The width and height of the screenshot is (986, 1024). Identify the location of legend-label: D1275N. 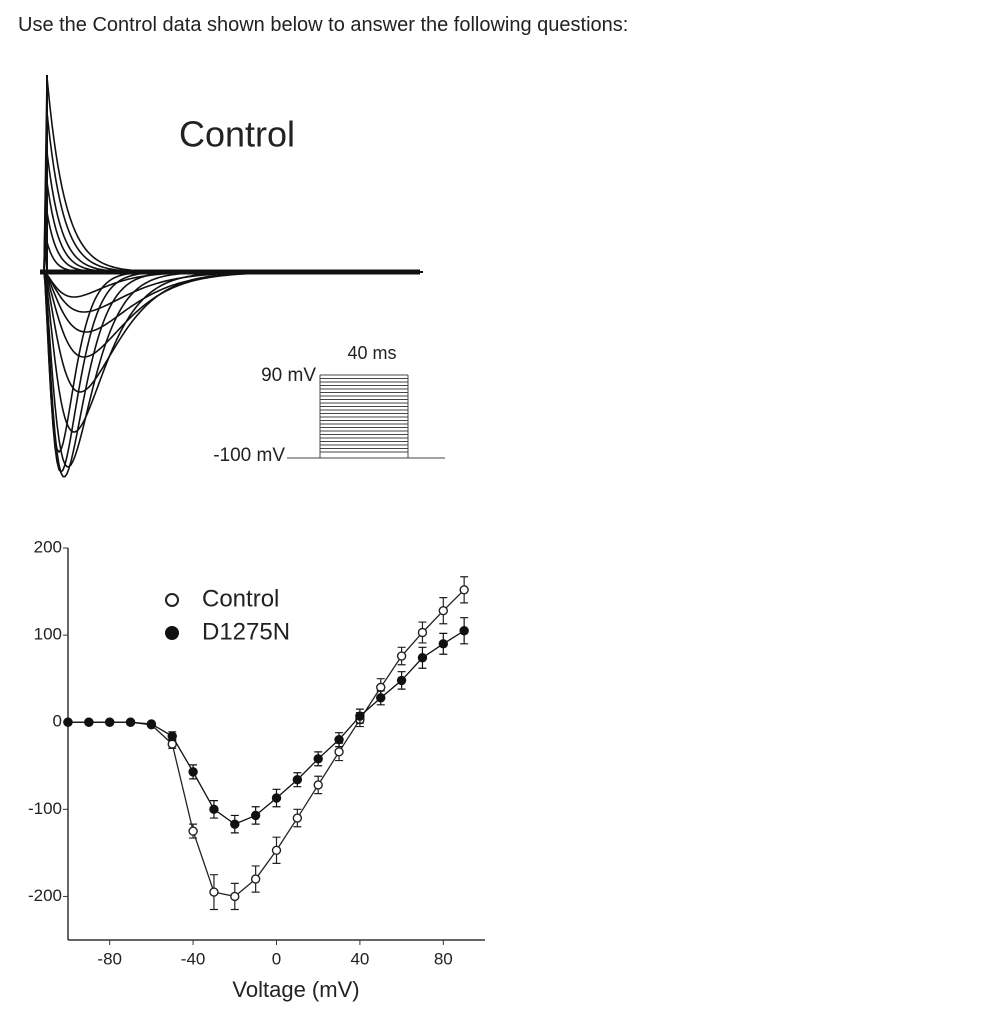
(246, 631).